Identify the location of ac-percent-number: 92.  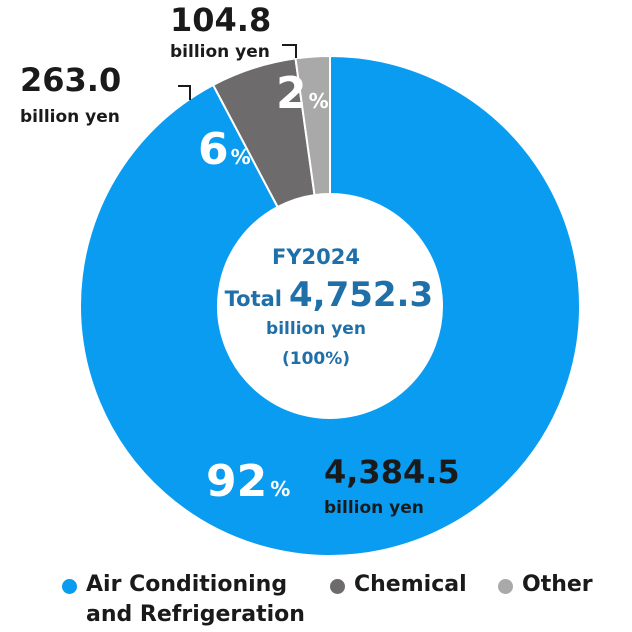
(236, 481).